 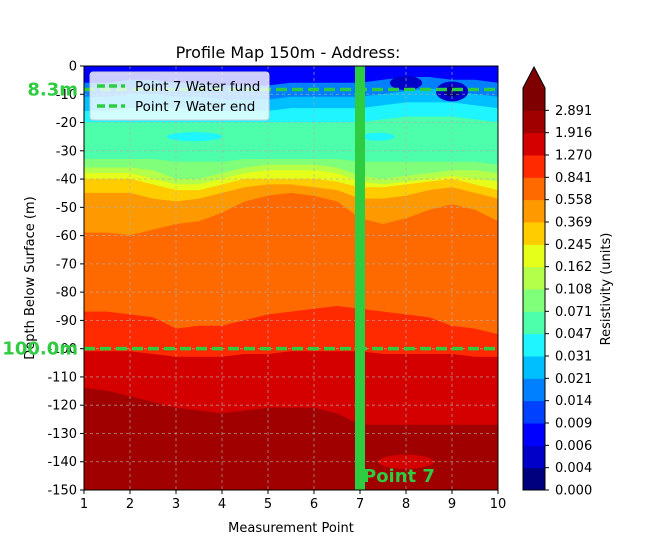 I want to click on legend: Point 7 Water fund Point 7 Water end, so click(x=179, y=96).